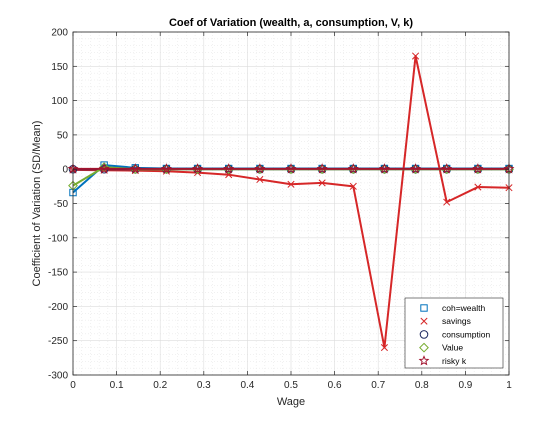 This screenshot has width=560, height=425. What do you see at coordinates (378, 385) in the screenshot?
I see `x-tick-label: 0.7` at bounding box center [378, 385].